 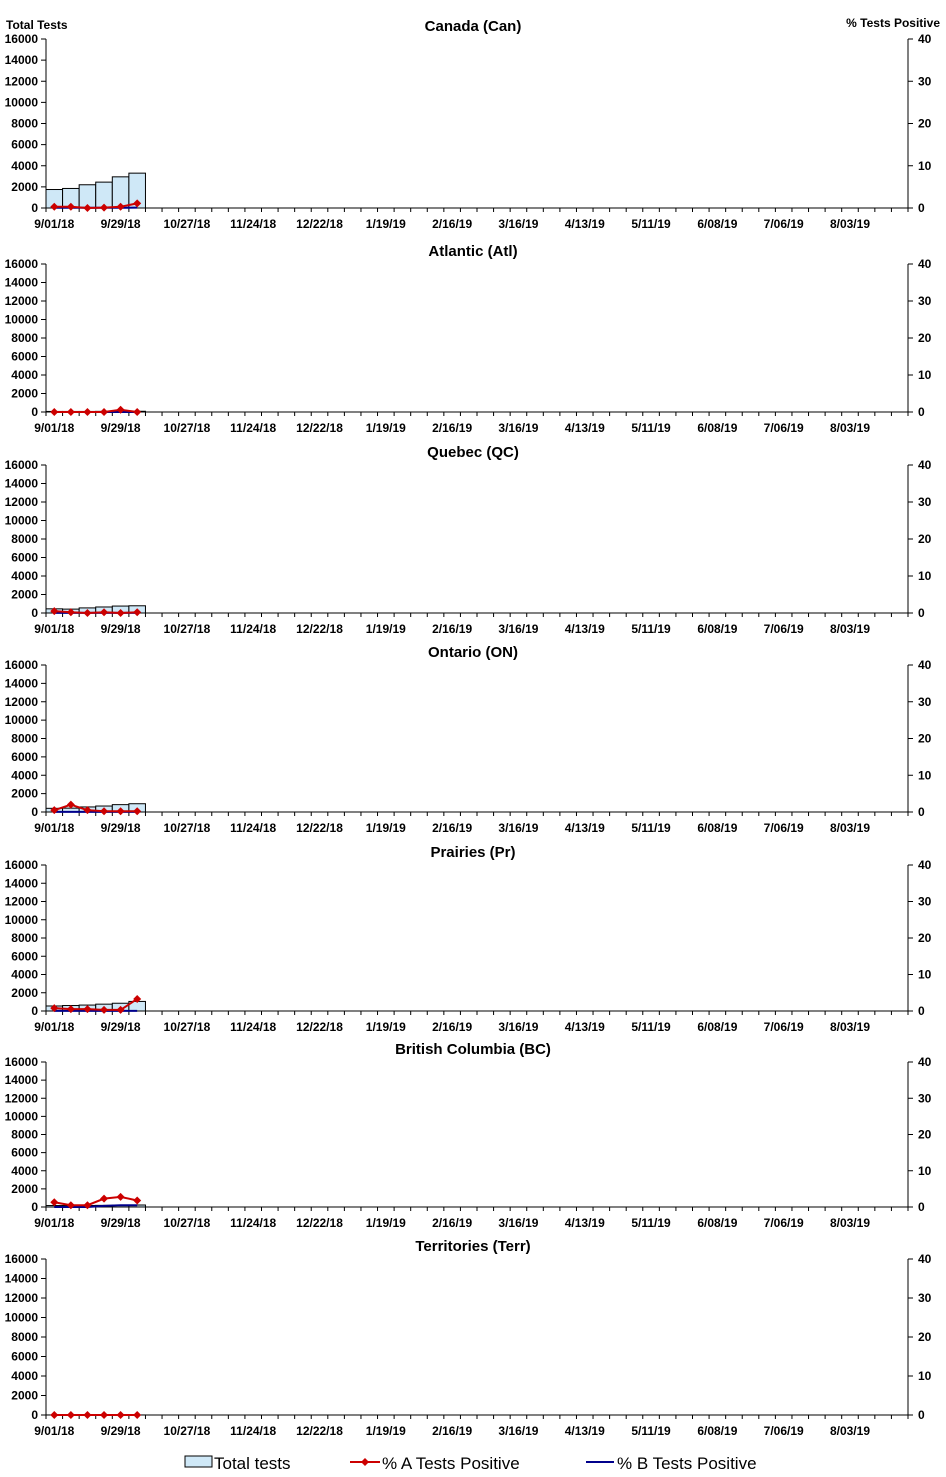 I want to click on legend-total-swatch, so click(x=198, y=1461).